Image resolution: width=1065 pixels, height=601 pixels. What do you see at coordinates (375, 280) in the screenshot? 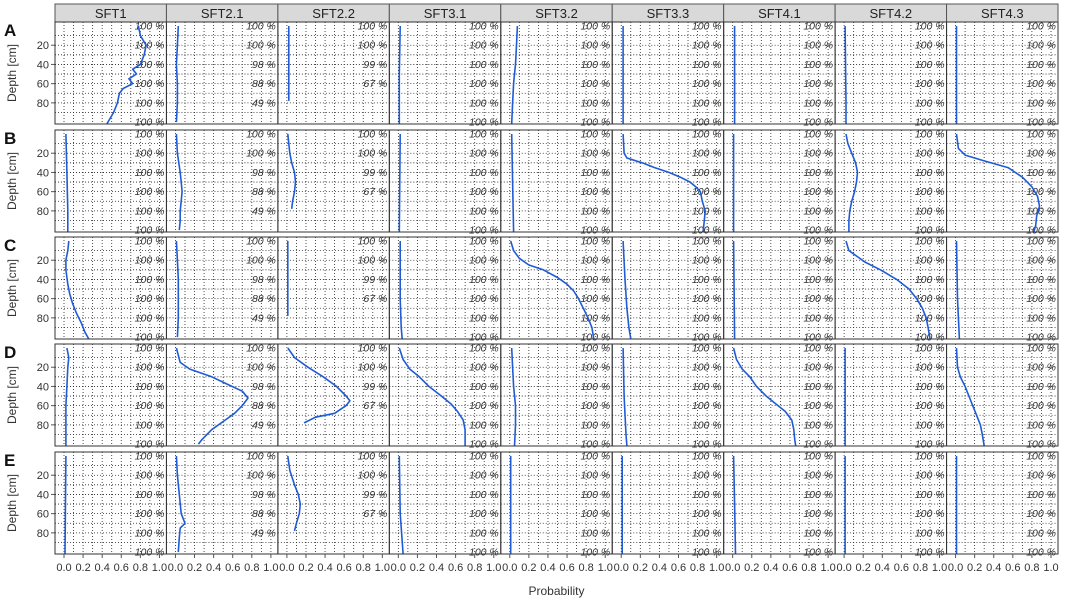
I see `coverage-label: 99 %` at bounding box center [375, 280].